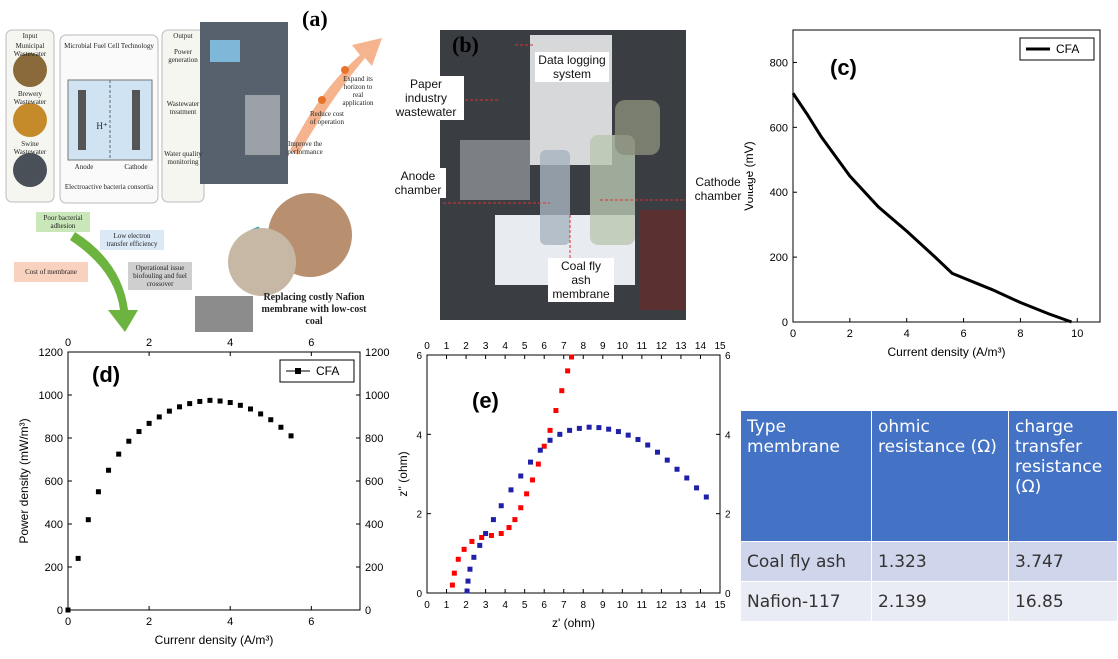 This screenshot has width=1118, height=659. What do you see at coordinates (623, 605) in the screenshot?
I see `x-tick-label: 10` at bounding box center [623, 605].